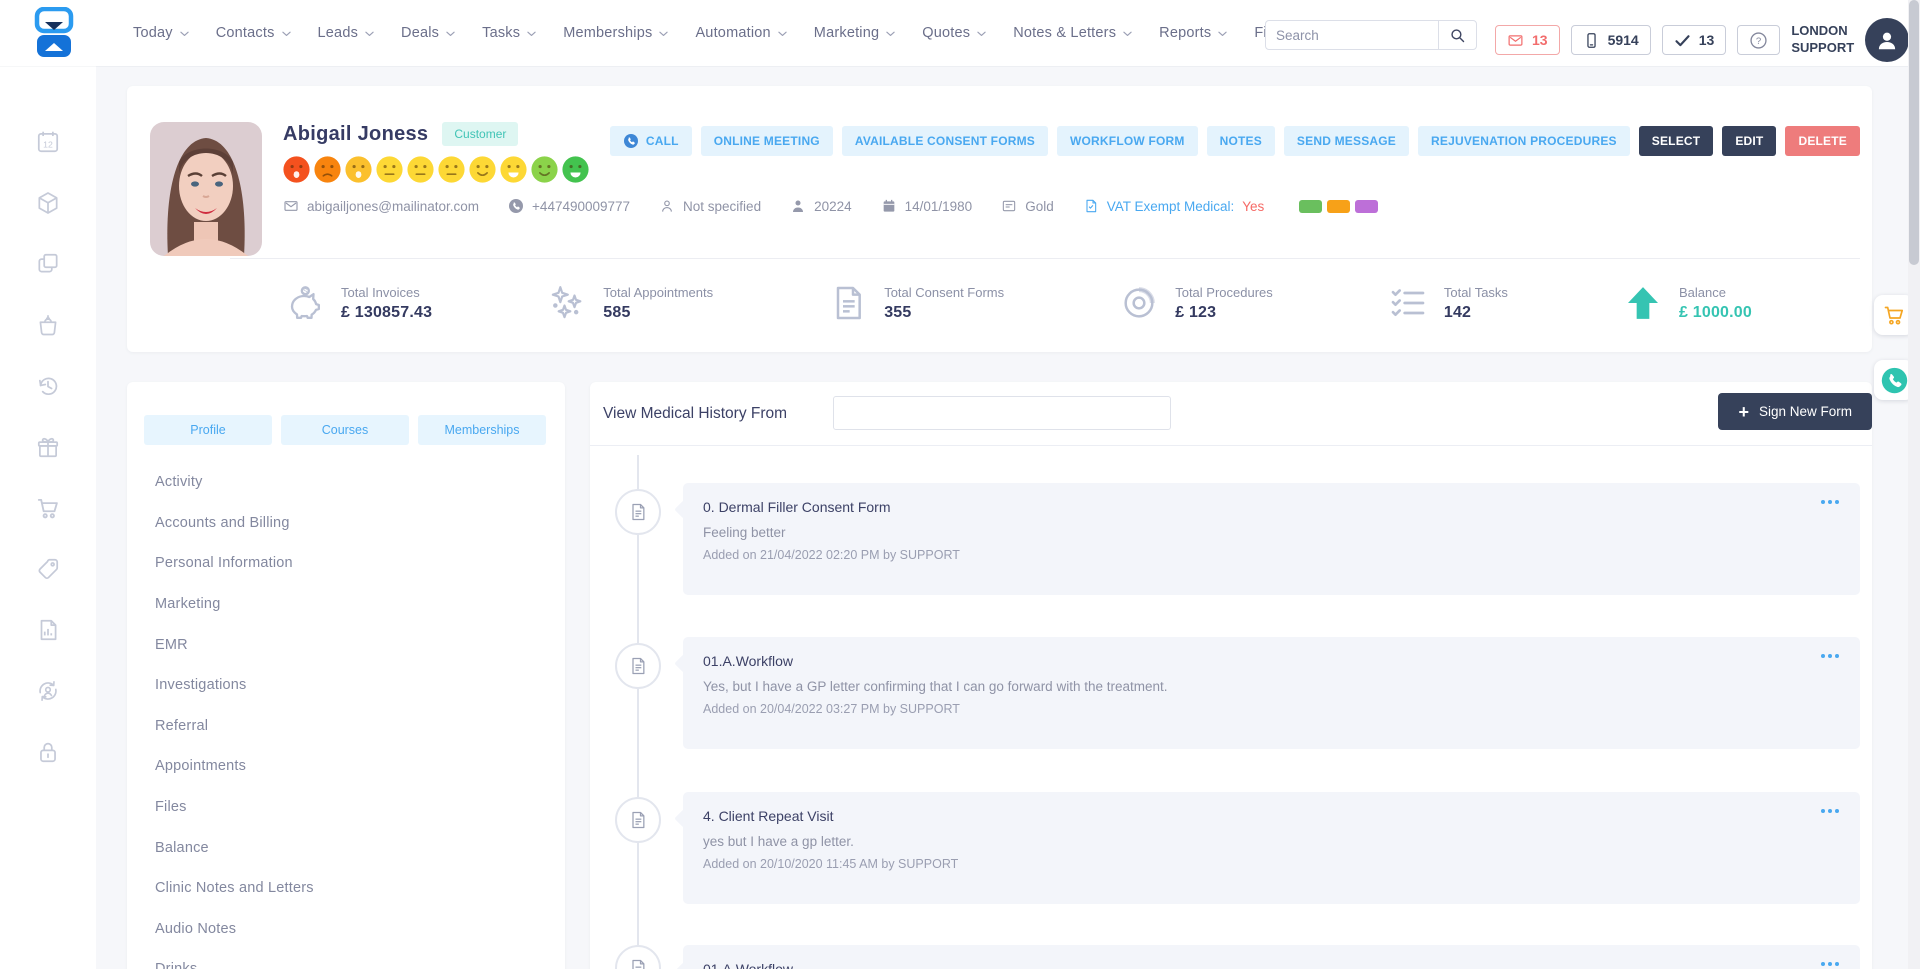 This screenshot has width=1920, height=969. Describe the element at coordinates (48, 508) in the screenshot. I see `rail-cart-icon` at that location.